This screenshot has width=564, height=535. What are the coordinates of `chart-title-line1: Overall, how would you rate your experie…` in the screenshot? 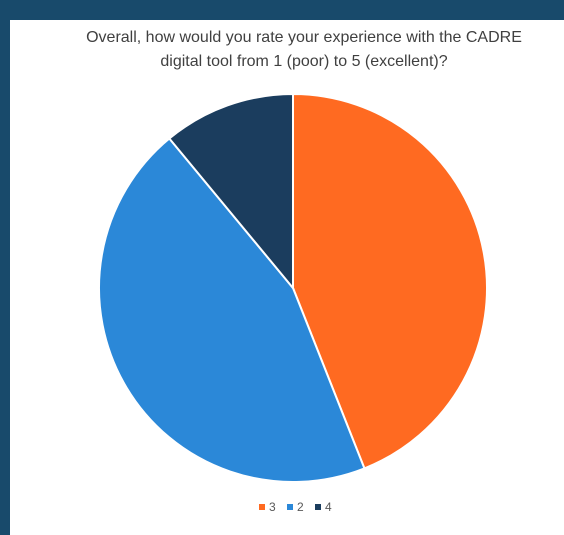 It's located at (304, 37).